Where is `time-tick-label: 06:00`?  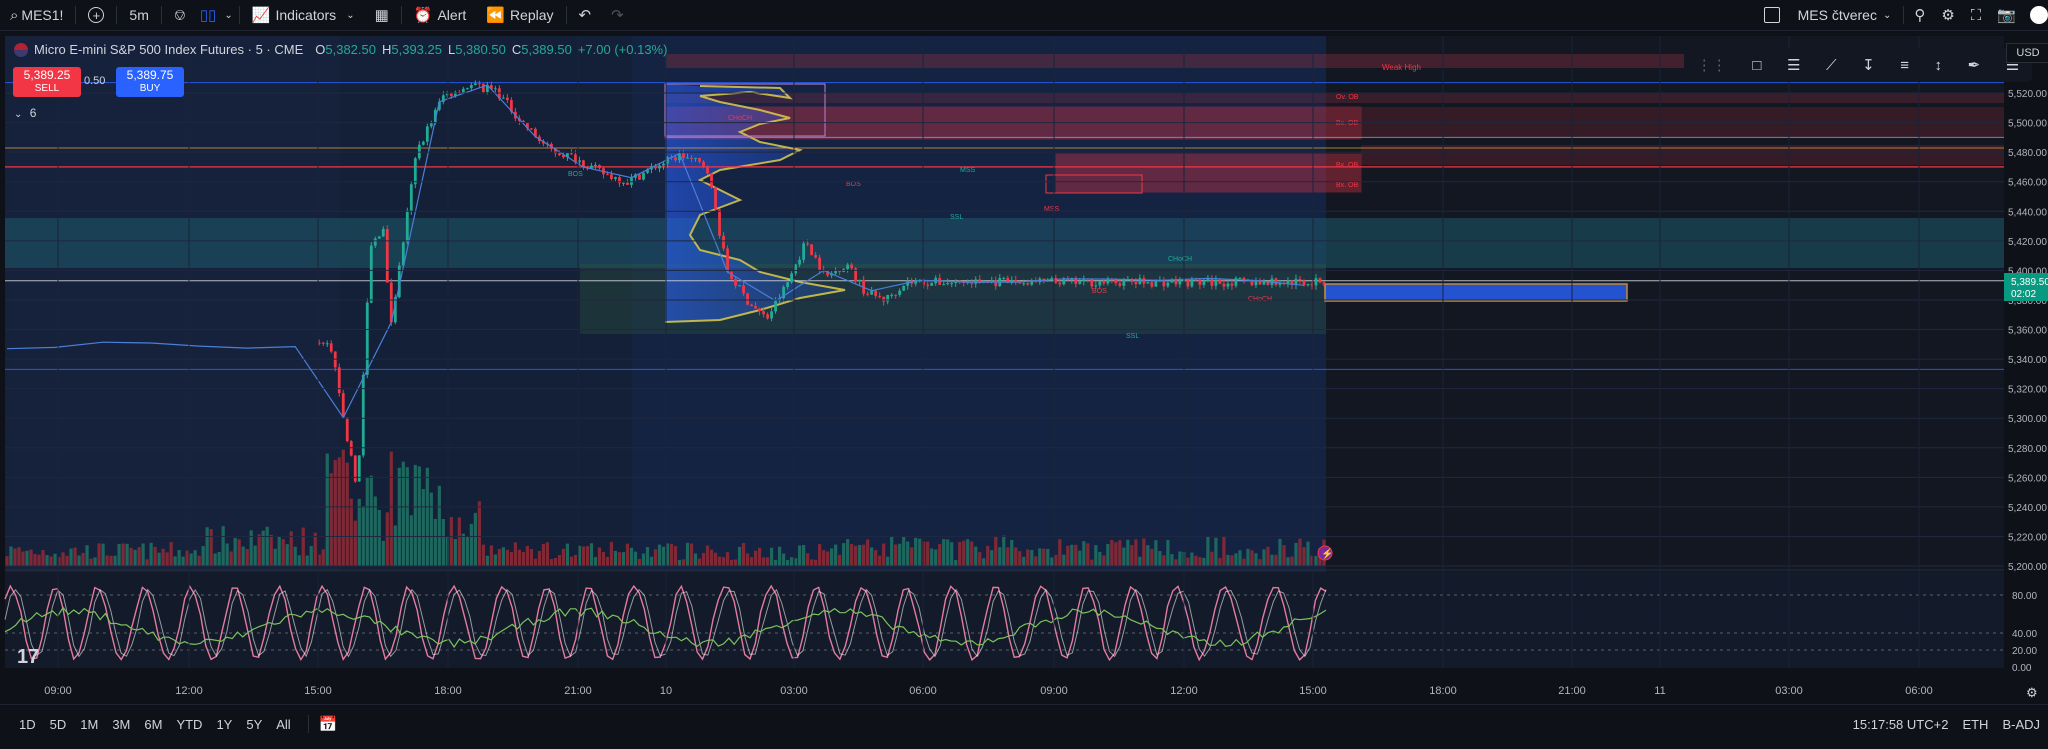
time-tick-label: 06:00 is located at coordinates (1919, 691).